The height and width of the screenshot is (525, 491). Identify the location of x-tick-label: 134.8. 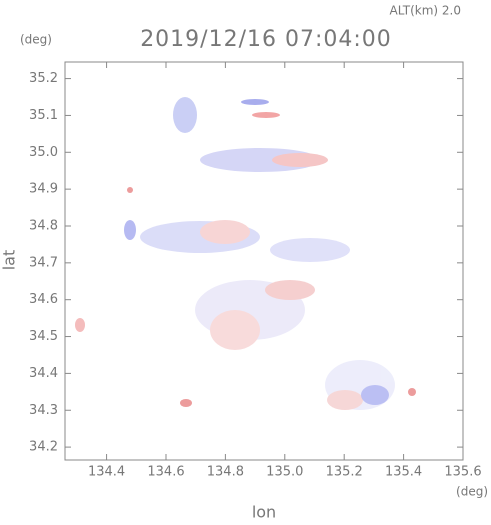
(225, 472).